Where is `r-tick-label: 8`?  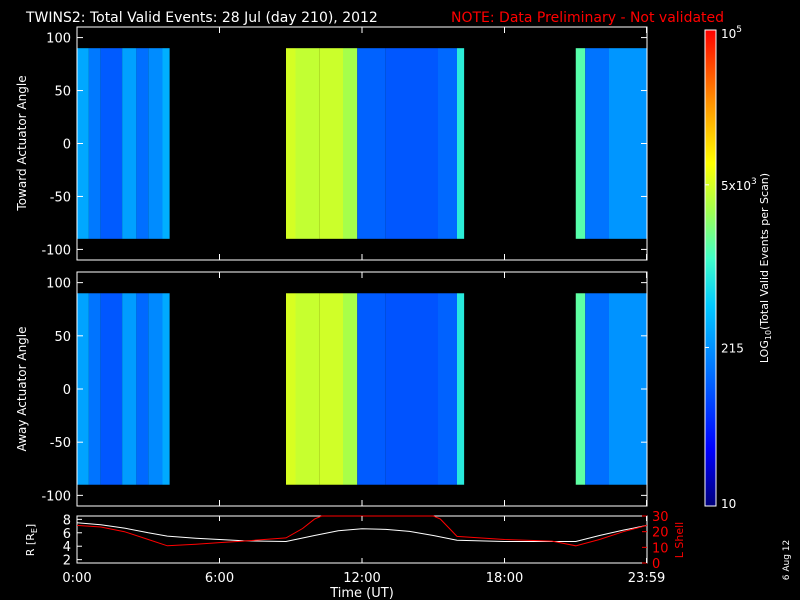
r-tick-label: 8 is located at coordinates (67, 520).